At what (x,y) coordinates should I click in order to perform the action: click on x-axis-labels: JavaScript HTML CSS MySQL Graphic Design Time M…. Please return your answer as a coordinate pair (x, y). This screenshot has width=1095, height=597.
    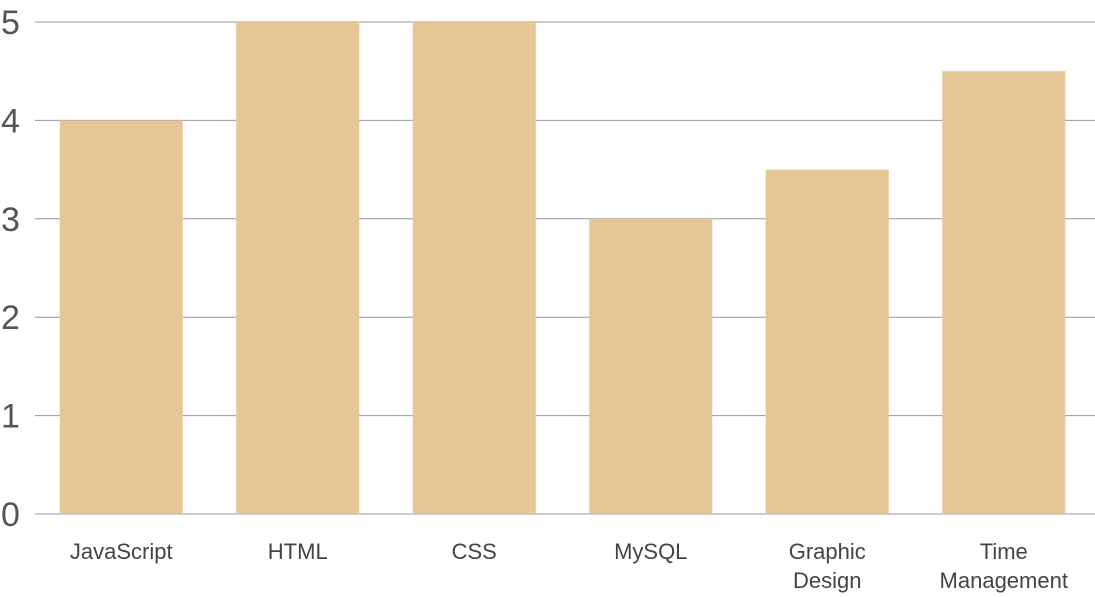
    Looking at the image, I should click on (569, 566).